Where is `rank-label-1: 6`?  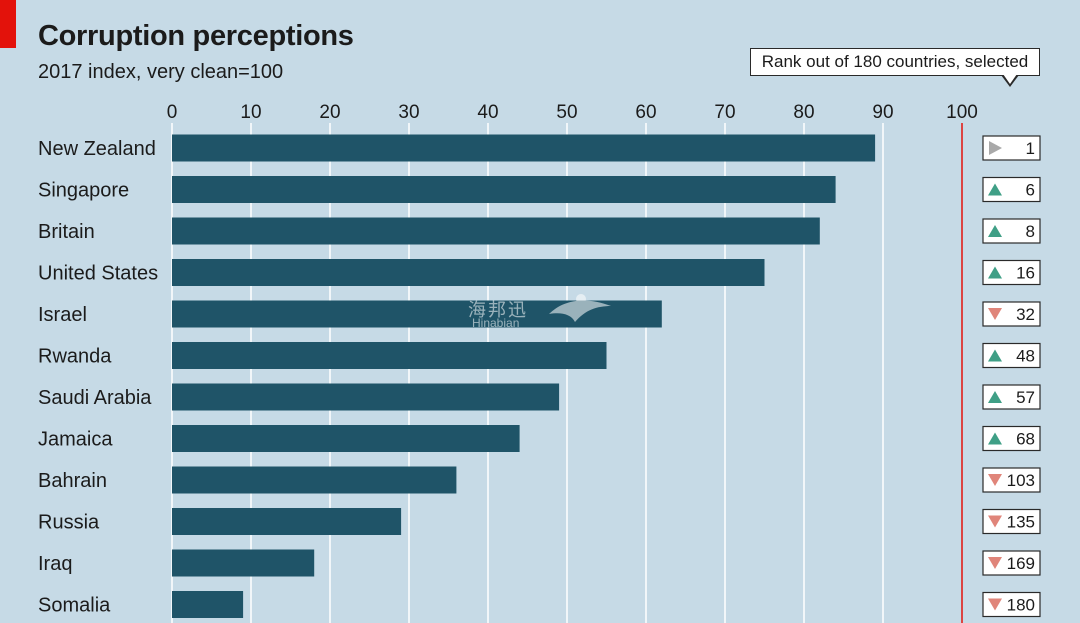
rank-label-1: 6 is located at coordinates (1030, 190).